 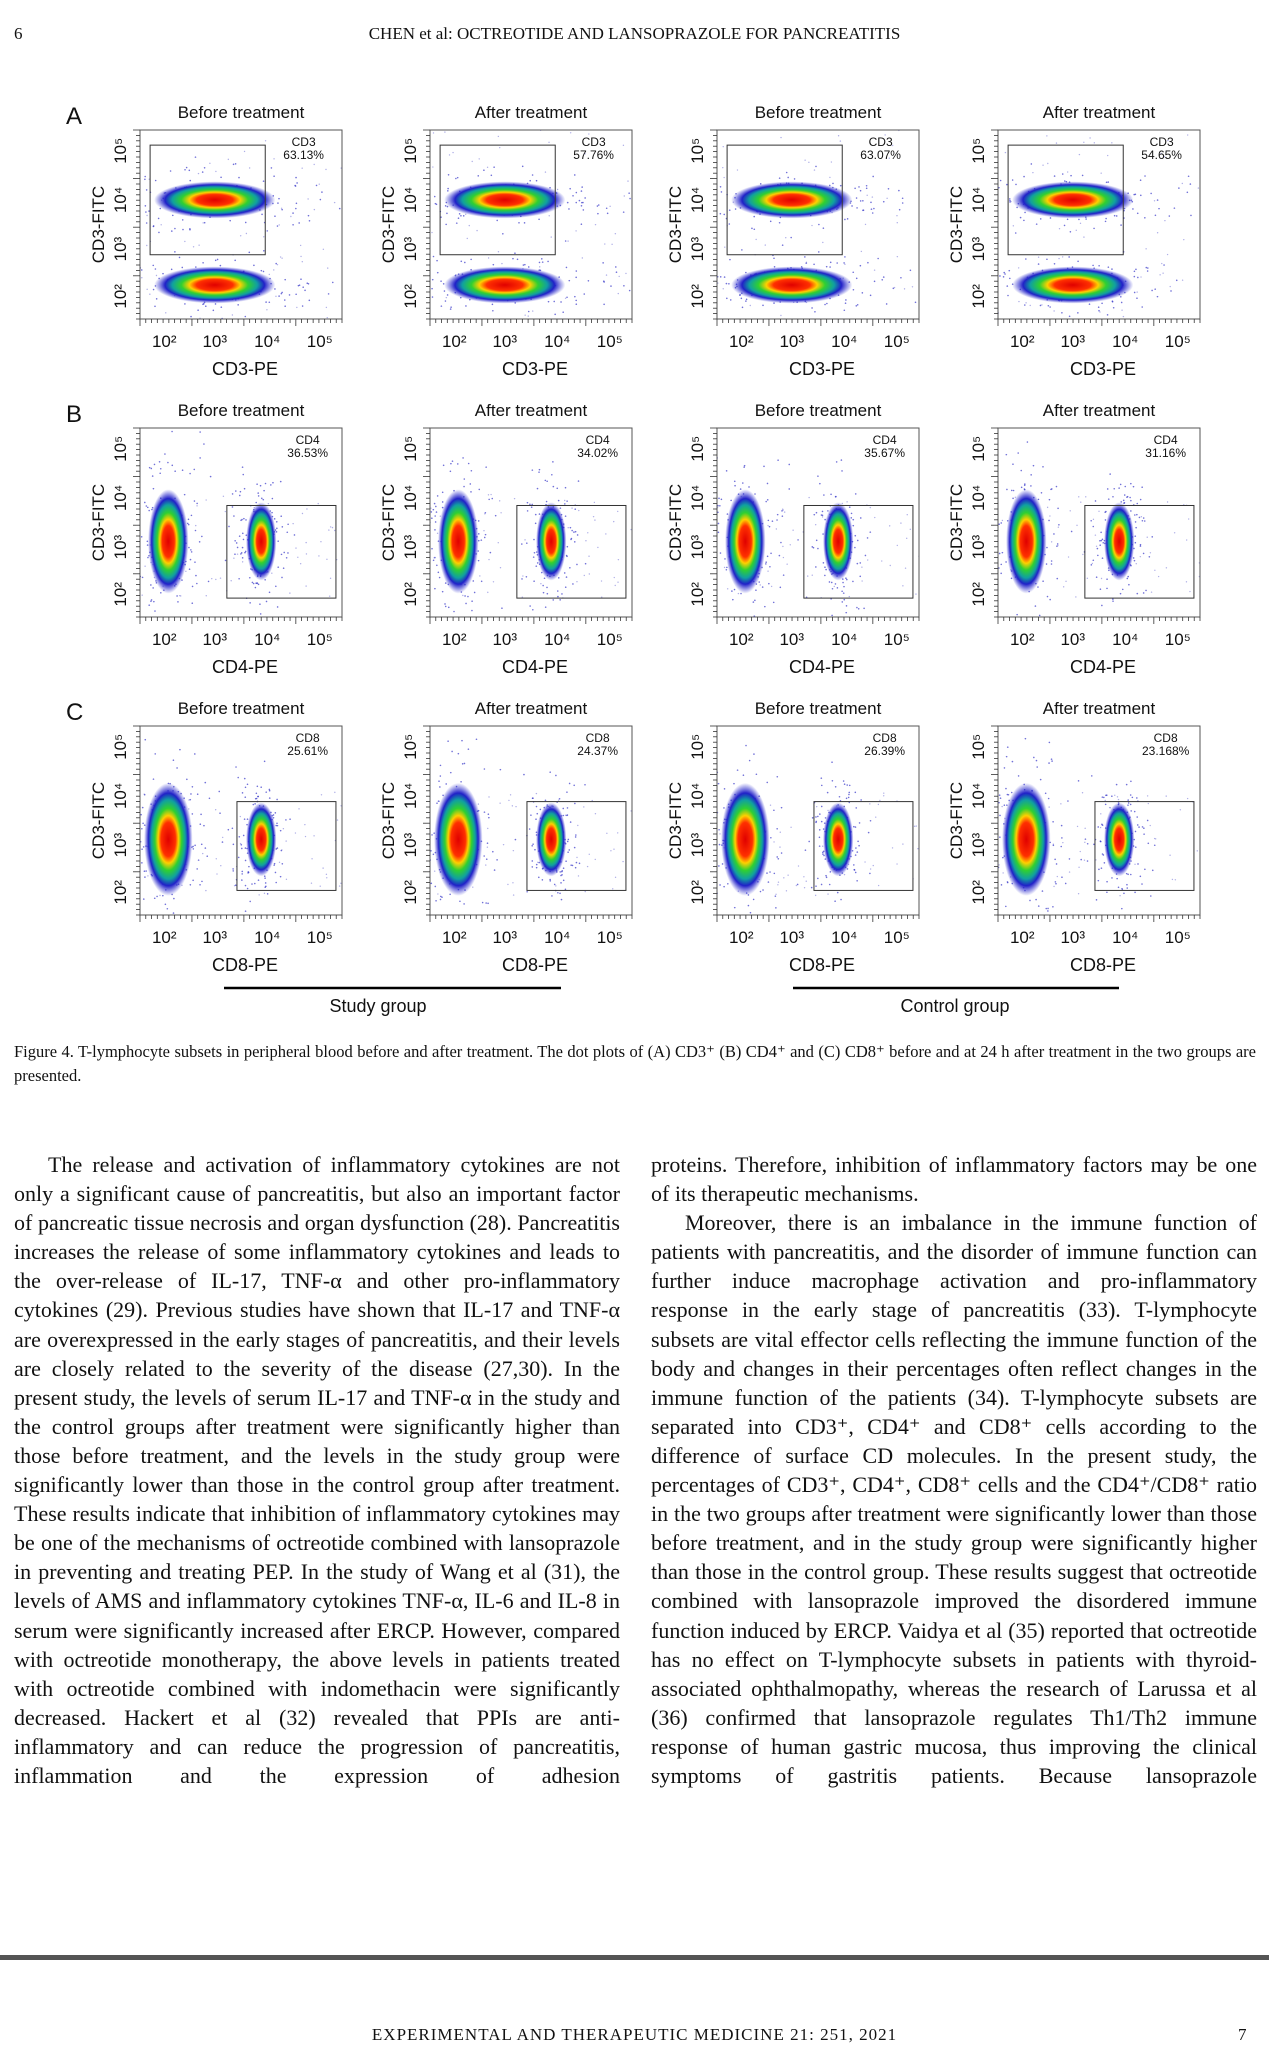 What do you see at coordinates (1125, 639) in the screenshot?
I see `x-tick-label: 10⁴` at bounding box center [1125, 639].